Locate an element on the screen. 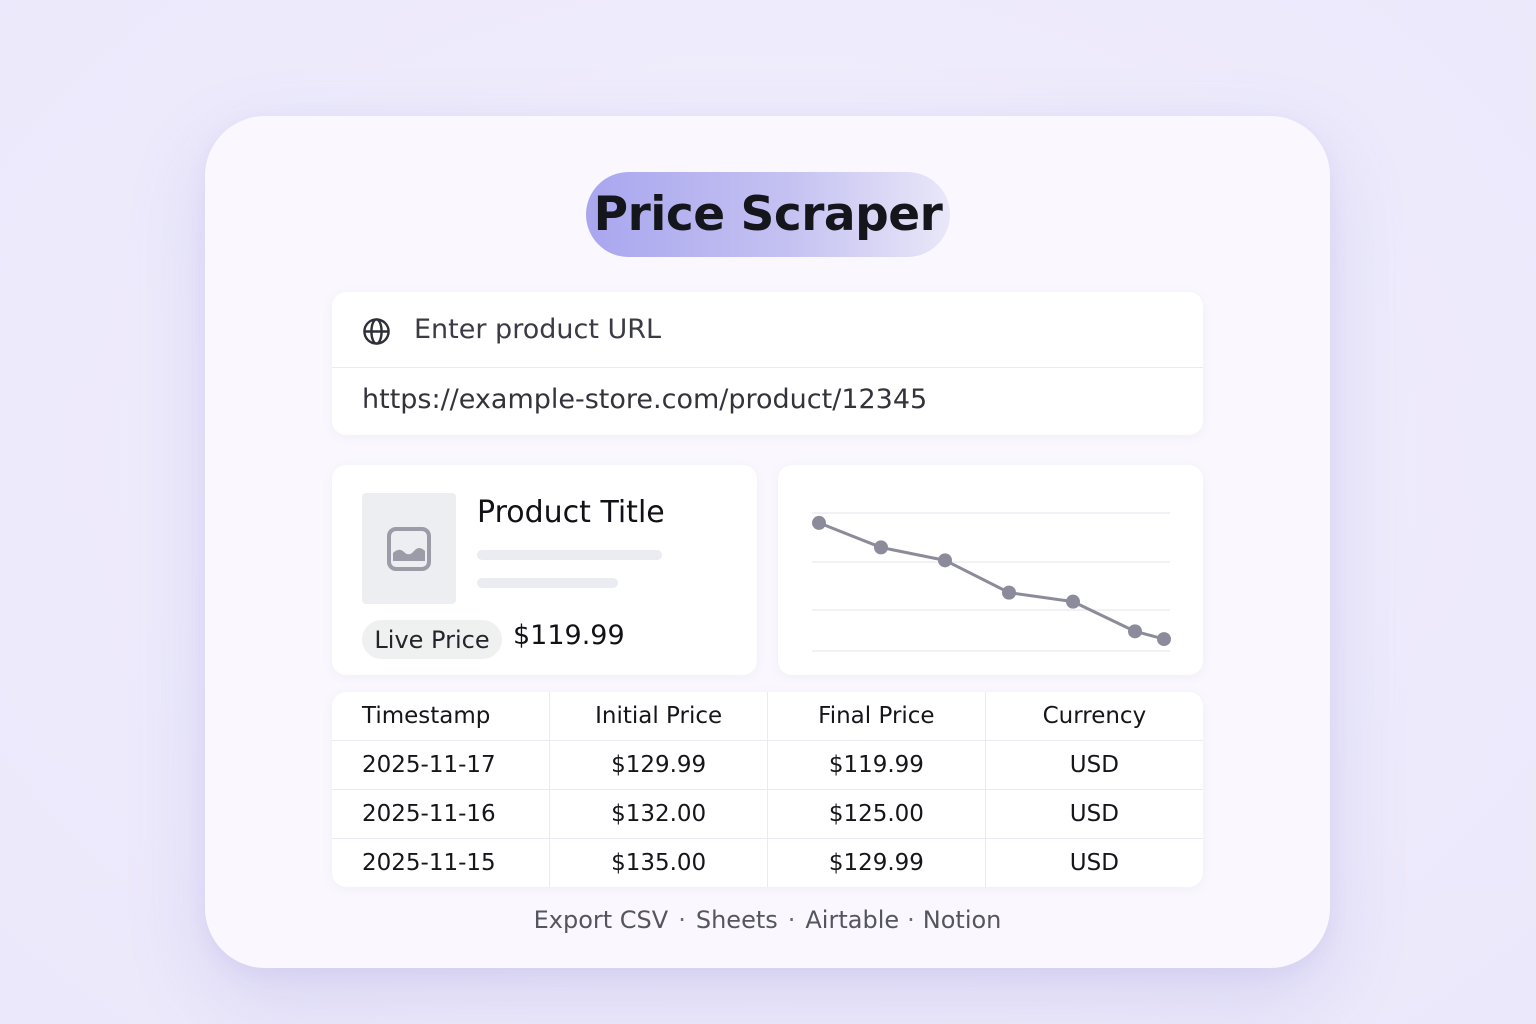  cell-timestamp: 2025-11-15 is located at coordinates (441, 862).